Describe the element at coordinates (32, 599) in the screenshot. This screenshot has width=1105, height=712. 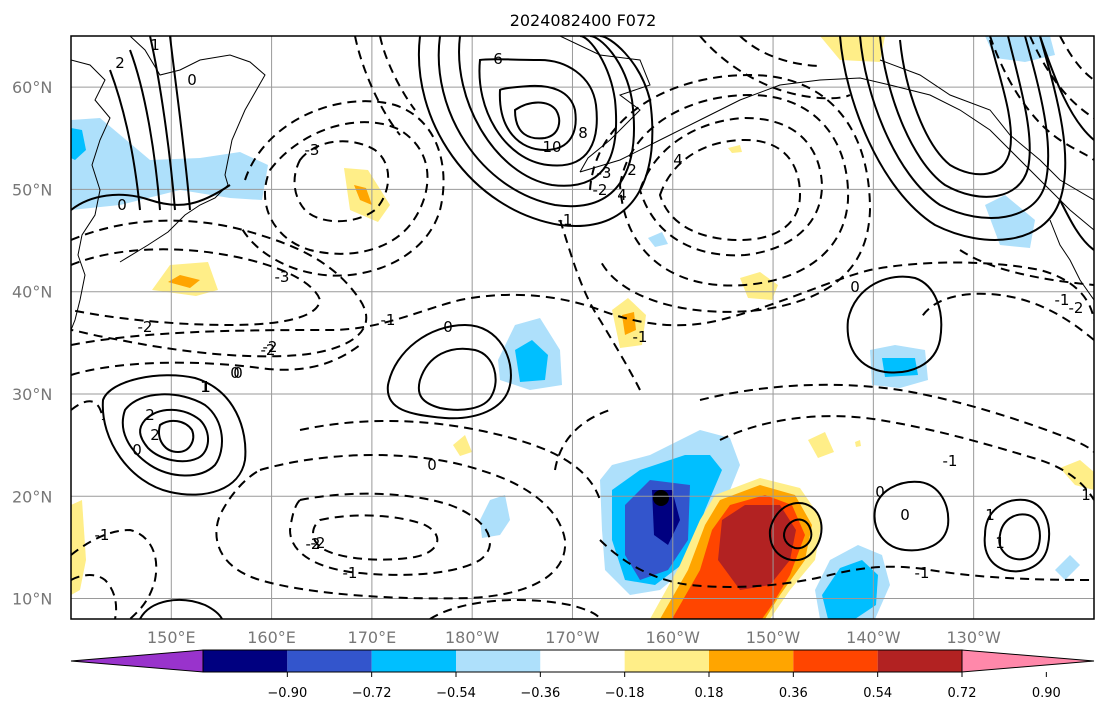
I see `lat-label: 10°N` at that location.